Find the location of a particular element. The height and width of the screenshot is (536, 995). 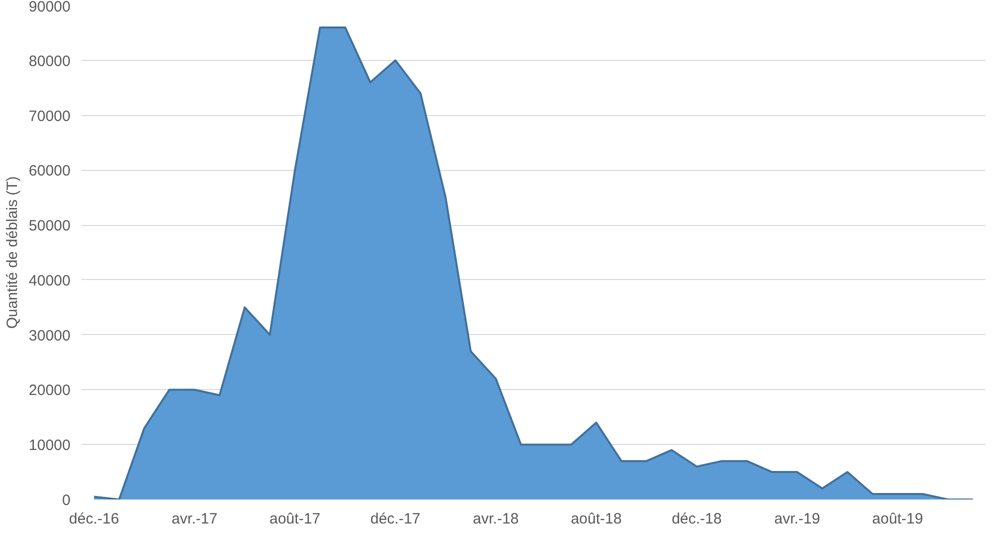

x-tick-label: déc.-17 is located at coordinates (395, 519).